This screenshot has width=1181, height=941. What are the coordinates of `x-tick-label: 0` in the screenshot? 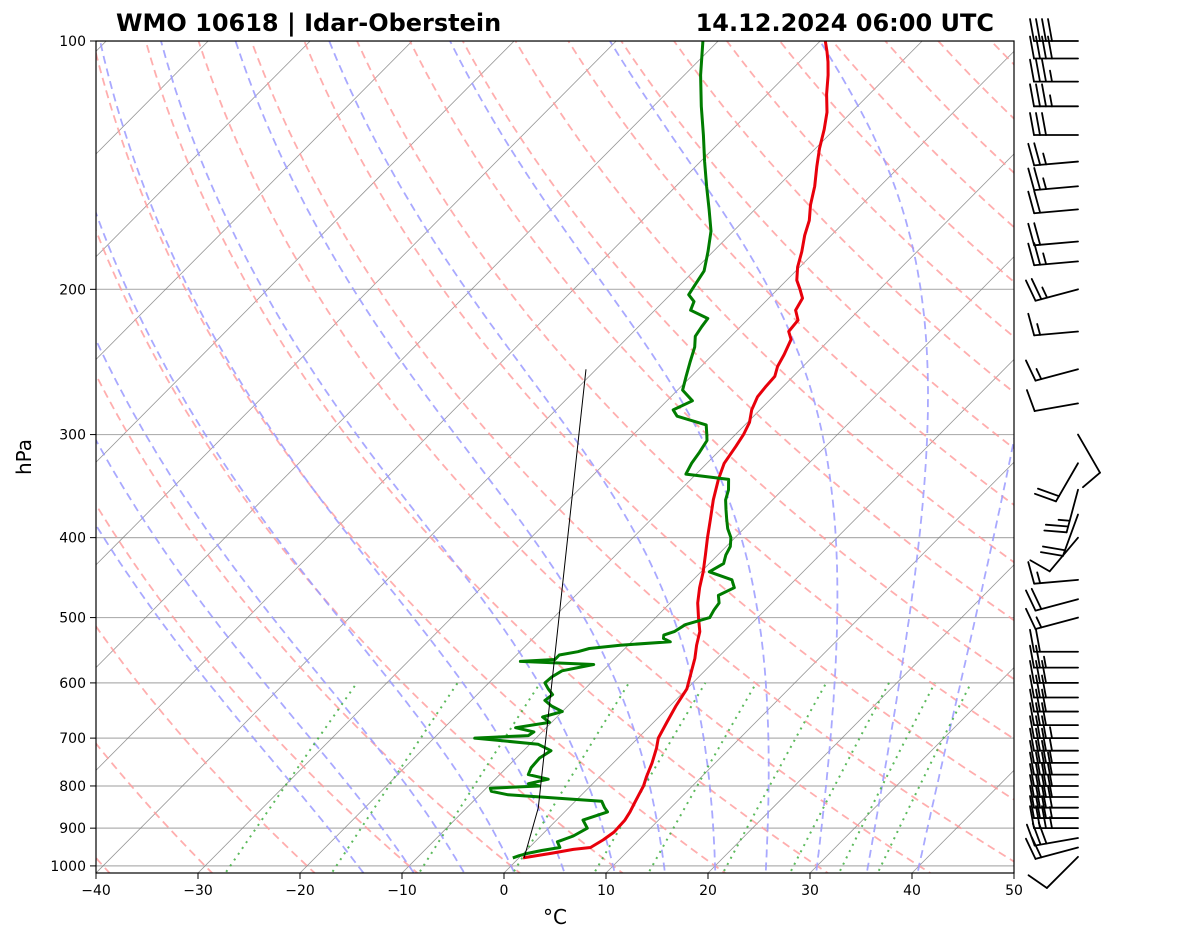 It's located at (504, 891).